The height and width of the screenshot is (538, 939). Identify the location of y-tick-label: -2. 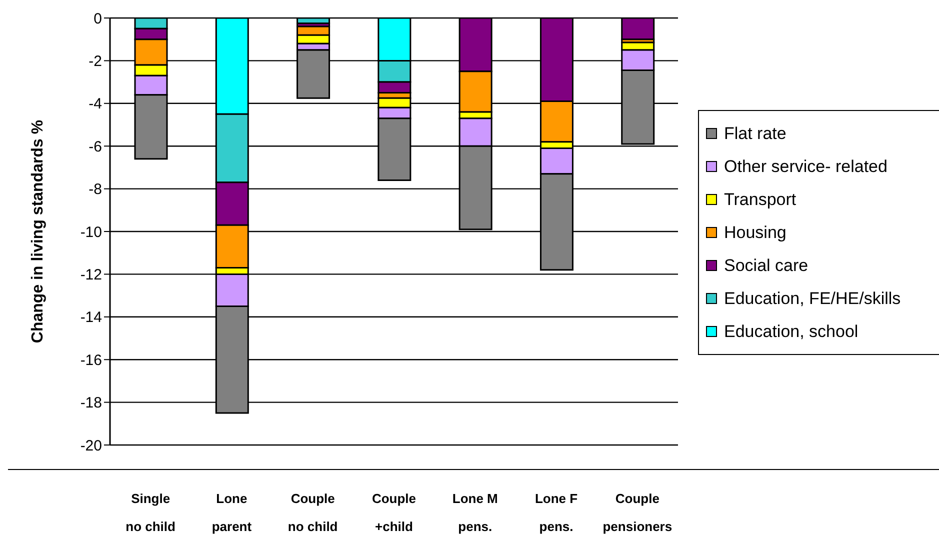
(95, 61).